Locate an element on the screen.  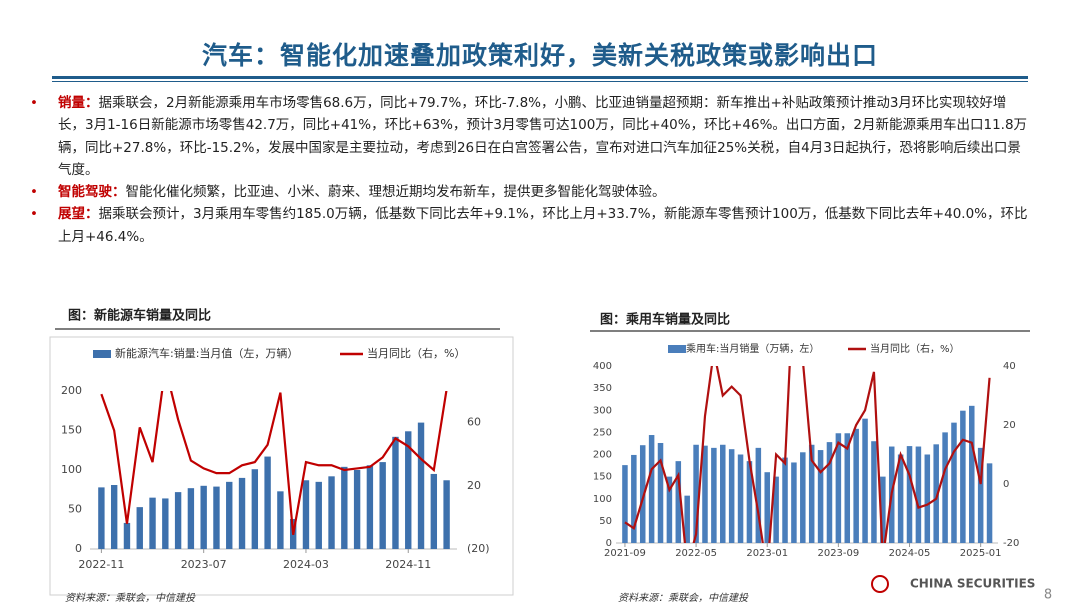
x-tick-label: 2023-07 is located at coordinates (204, 564).